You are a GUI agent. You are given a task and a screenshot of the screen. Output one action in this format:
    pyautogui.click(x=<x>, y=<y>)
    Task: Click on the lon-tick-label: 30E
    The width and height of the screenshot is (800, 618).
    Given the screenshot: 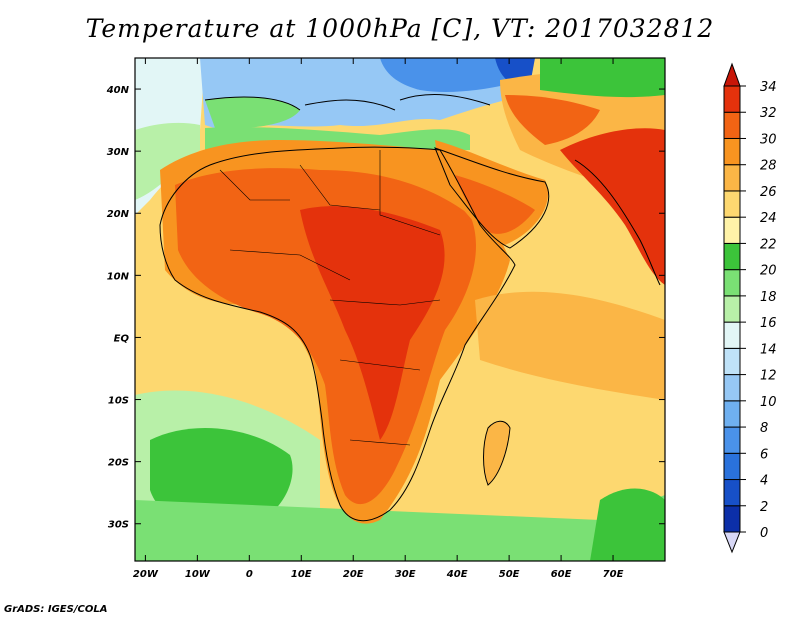 What is the action you would take?
    pyautogui.click(x=405, y=574)
    